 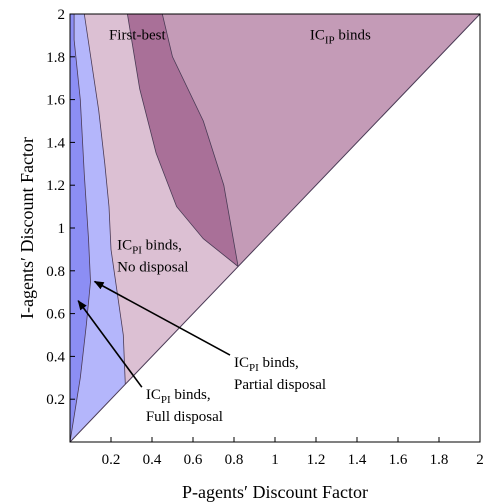 What do you see at coordinates (152, 460) in the screenshot?
I see `x-tick-label: 0.4` at bounding box center [152, 460].